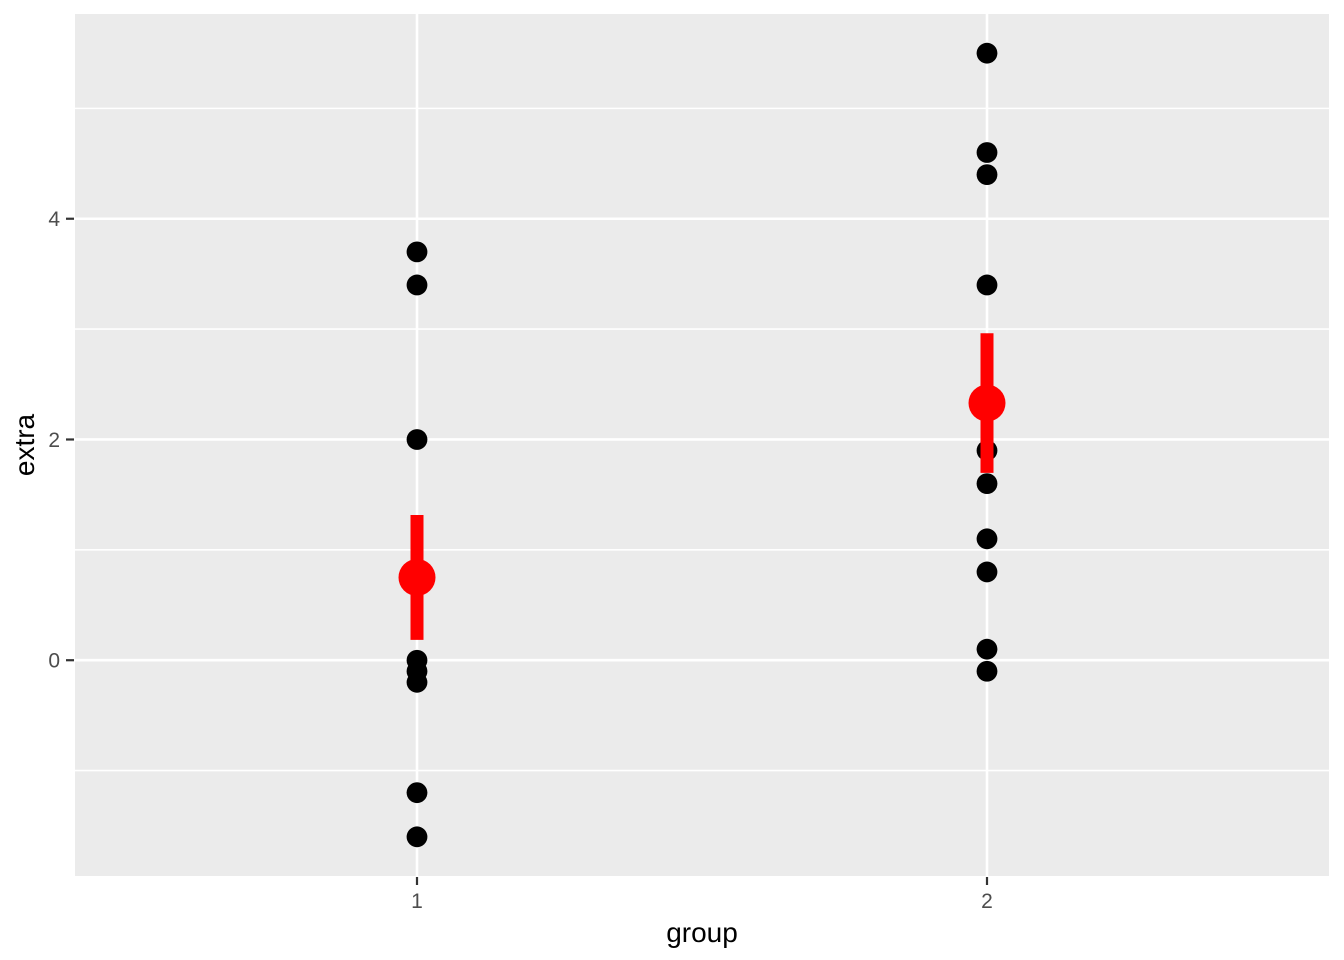 The image size is (1344, 960). What do you see at coordinates (417, 901) in the screenshot?
I see `x-tick-label: 1` at bounding box center [417, 901].